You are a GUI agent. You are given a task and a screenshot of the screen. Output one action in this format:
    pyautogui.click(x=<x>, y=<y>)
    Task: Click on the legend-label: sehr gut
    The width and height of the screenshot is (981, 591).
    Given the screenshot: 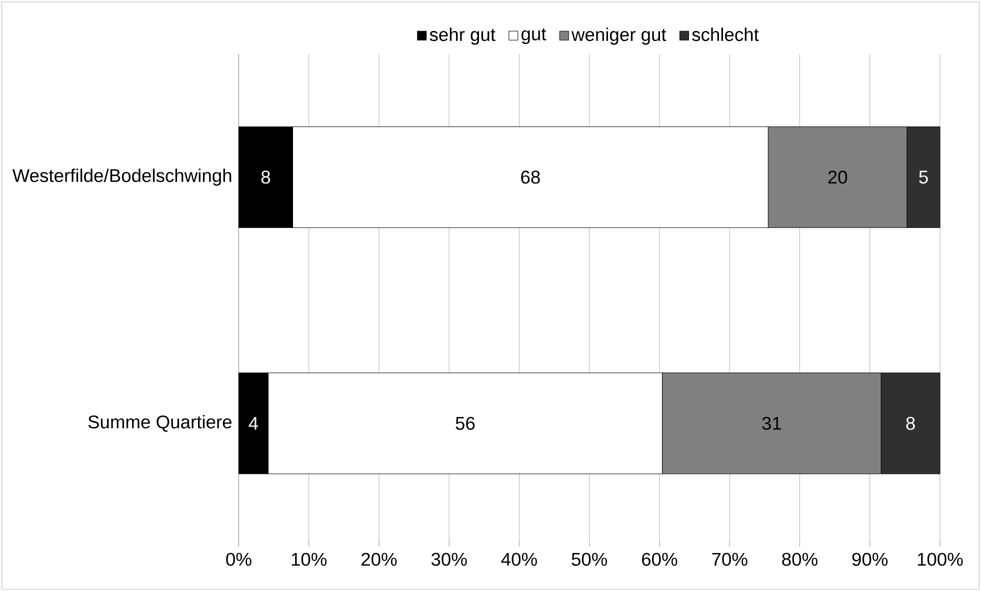 What is the action you would take?
    pyautogui.click(x=463, y=36)
    